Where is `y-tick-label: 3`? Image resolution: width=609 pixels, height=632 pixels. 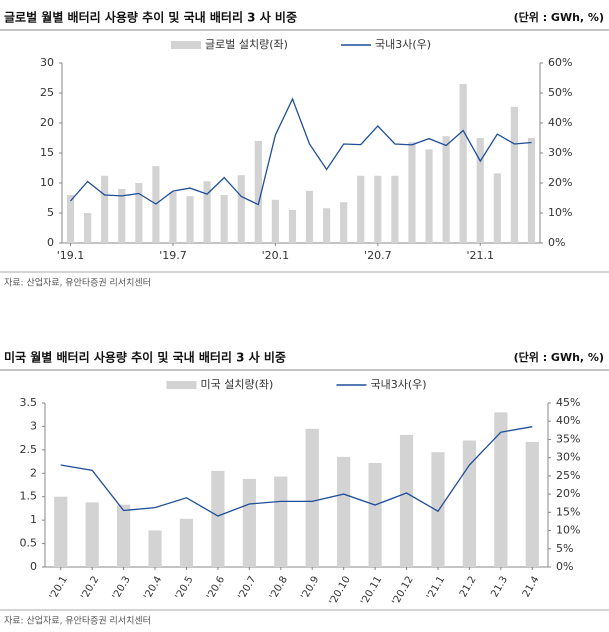
y-tick-label: 3 is located at coordinates (33, 425).